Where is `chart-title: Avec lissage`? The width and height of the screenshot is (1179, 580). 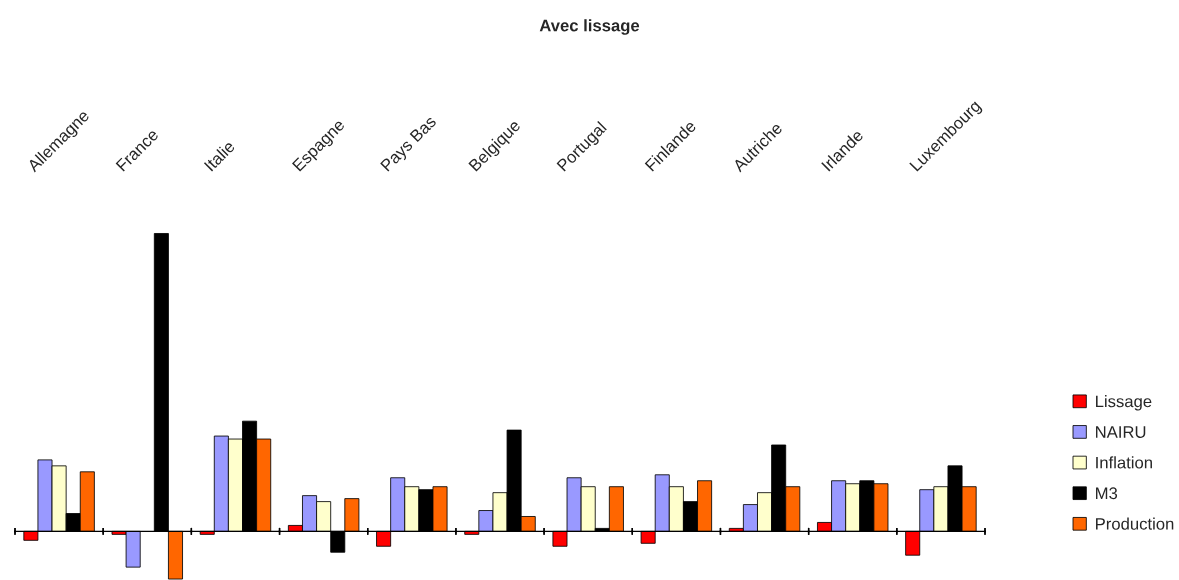
chart-title: Avec lissage is located at coordinates (589, 27).